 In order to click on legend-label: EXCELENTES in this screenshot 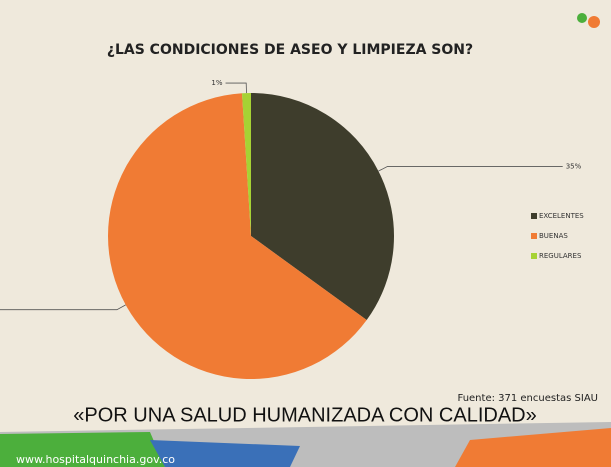, I will do `click(561, 216)`.